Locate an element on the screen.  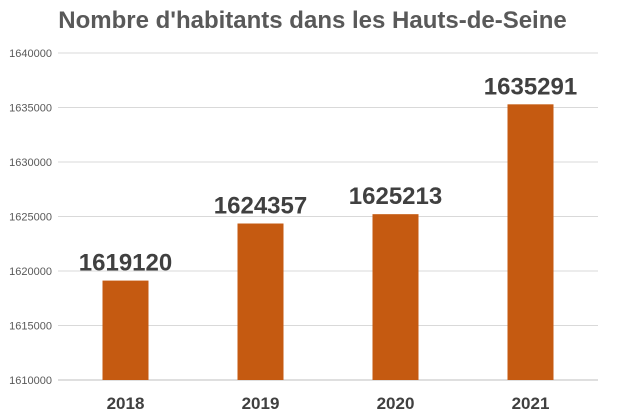
y-tick-label: 1620000 is located at coordinates (30, 272).